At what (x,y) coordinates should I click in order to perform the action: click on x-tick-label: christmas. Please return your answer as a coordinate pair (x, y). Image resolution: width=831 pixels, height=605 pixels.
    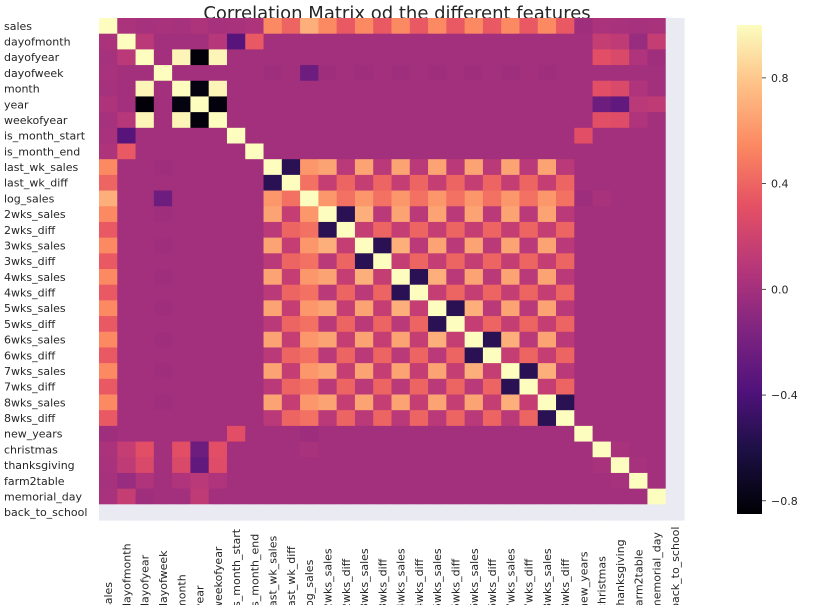
    Looking at the image, I should click on (602, 580).